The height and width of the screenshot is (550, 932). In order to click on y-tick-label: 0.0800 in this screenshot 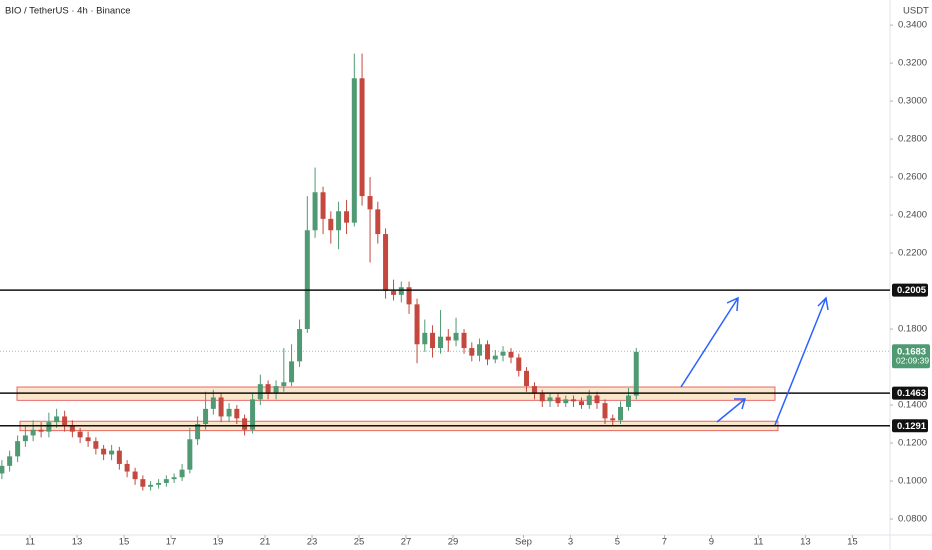, I will do `click(912, 519)`.